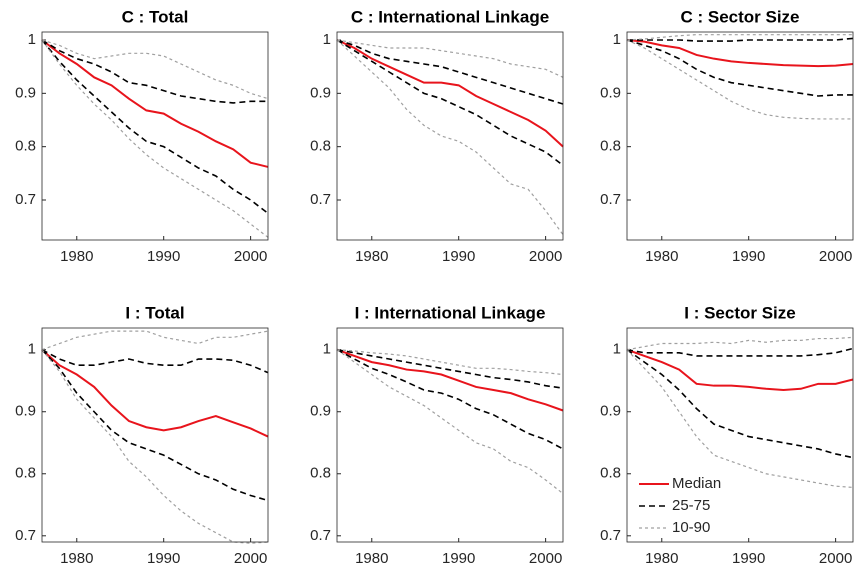  Describe the element at coordinates (691, 527) in the screenshot. I see `legend-label: 10-90` at that location.